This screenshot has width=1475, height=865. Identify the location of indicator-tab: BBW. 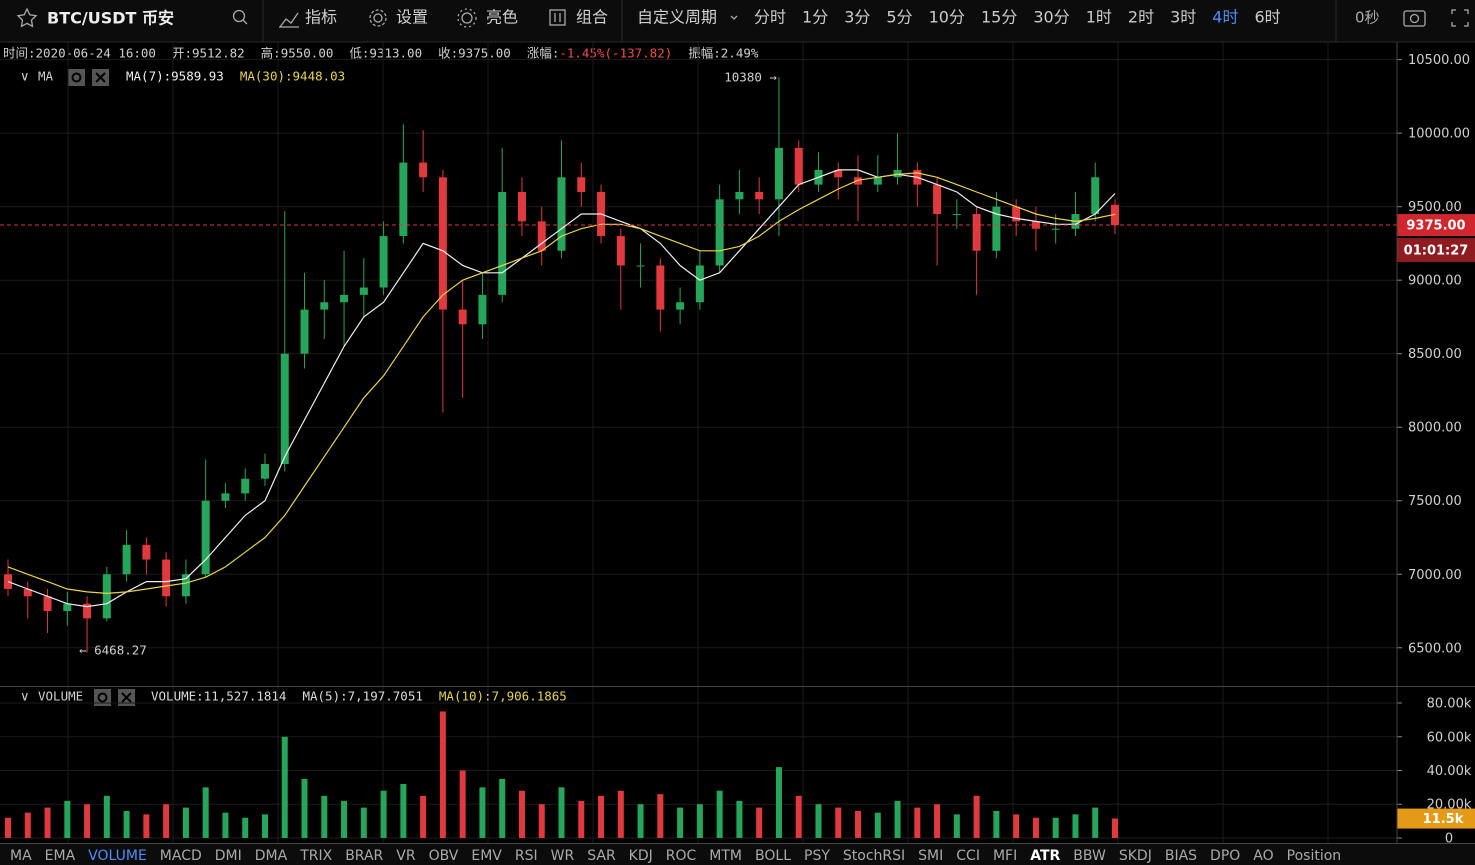
(1089, 856).